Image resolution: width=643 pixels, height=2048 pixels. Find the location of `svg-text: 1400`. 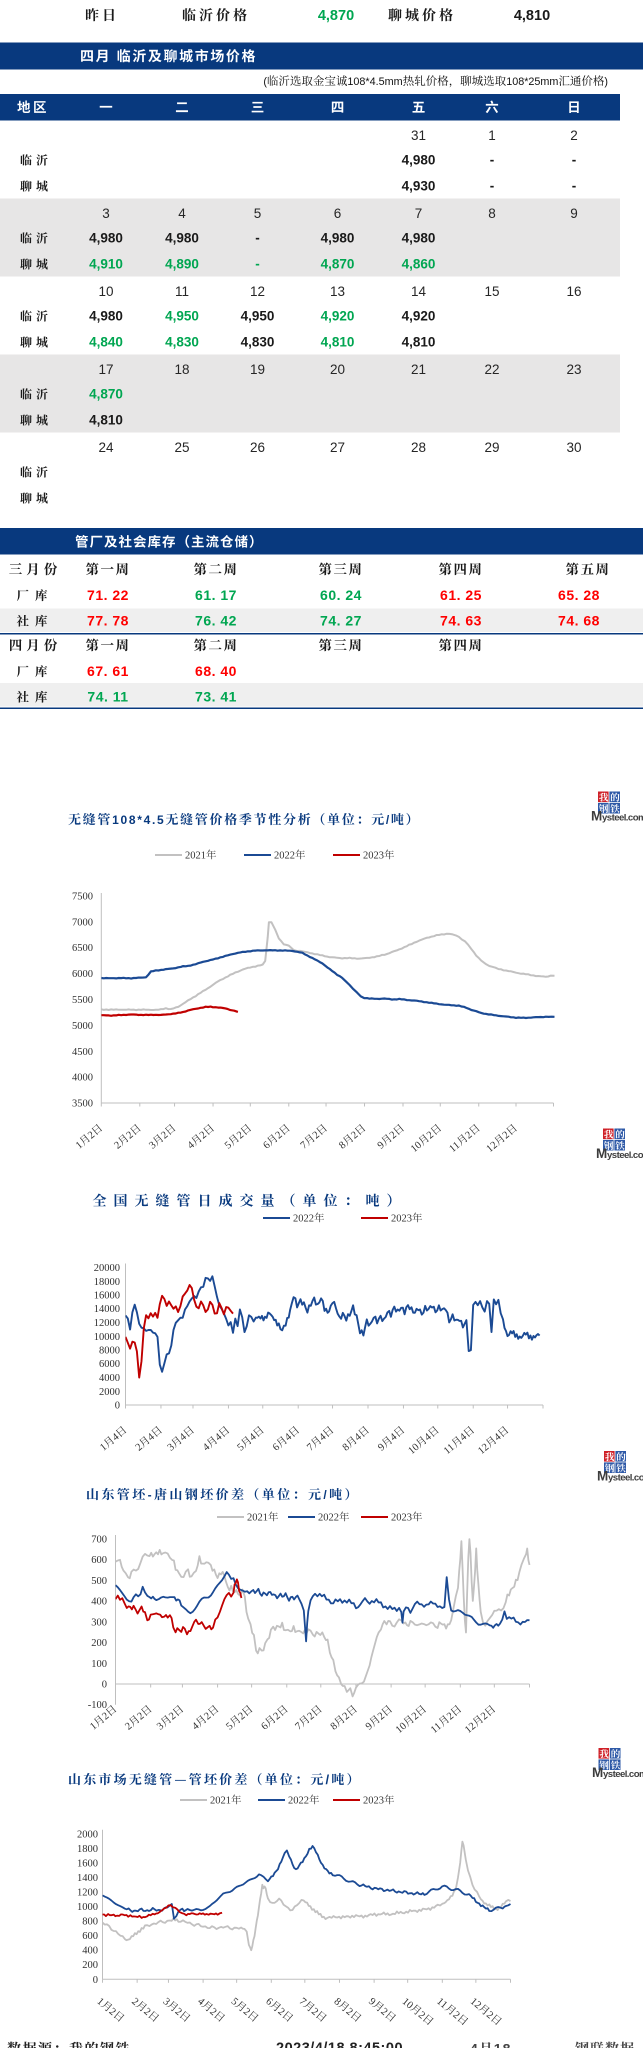

svg-text: 1400 is located at coordinates (87, 1878).